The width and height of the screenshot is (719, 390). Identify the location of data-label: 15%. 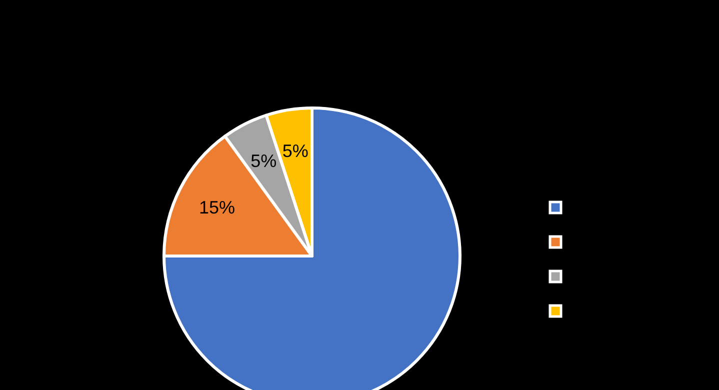
(217, 208).